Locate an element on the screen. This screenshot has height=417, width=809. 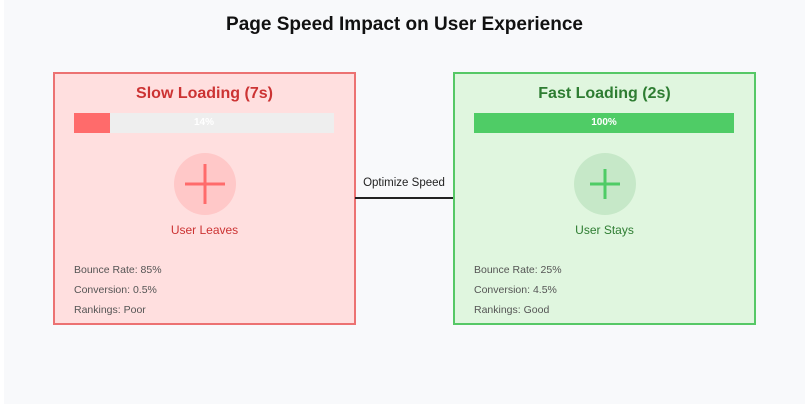
slow-rankings: Rankings: Poor is located at coordinates (110, 310).